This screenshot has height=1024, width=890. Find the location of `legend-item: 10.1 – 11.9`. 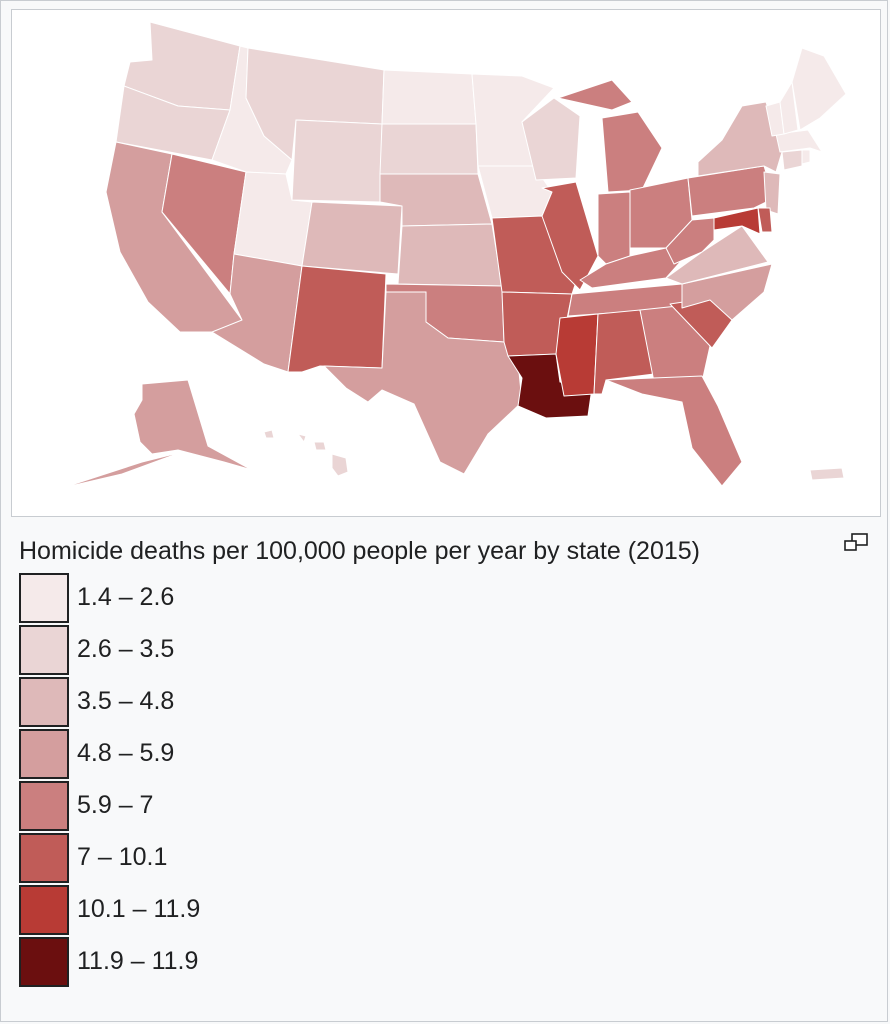

legend-item: 10.1 – 11.9 is located at coordinates (169, 911).